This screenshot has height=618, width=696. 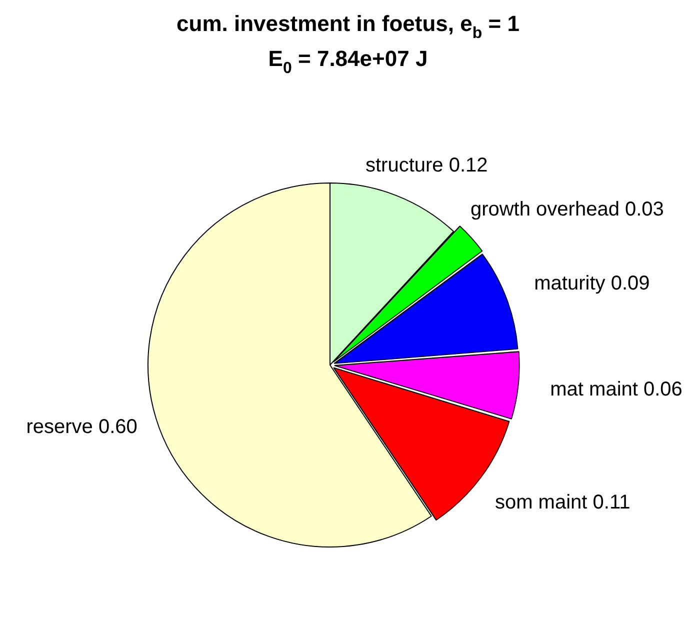 I want to click on slice-label: som maint 0.11, so click(x=562, y=503).